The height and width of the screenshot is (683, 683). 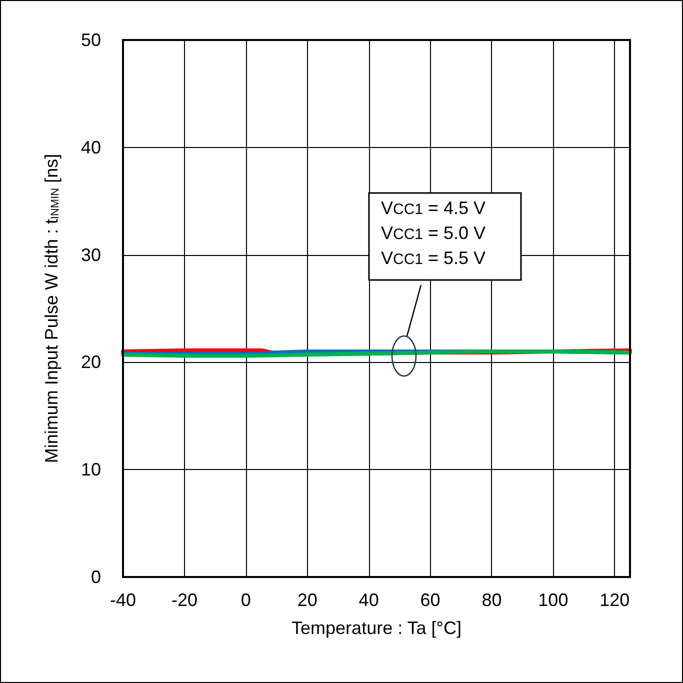 I want to click on y-tick-label: 10, so click(x=90, y=470).